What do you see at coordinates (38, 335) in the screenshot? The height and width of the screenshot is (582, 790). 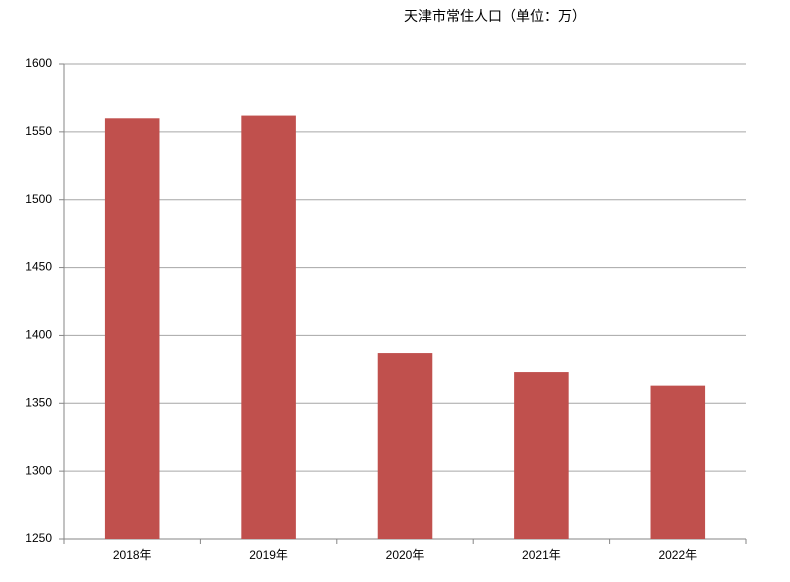 I see `y-tick-label: 1400` at bounding box center [38, 335].